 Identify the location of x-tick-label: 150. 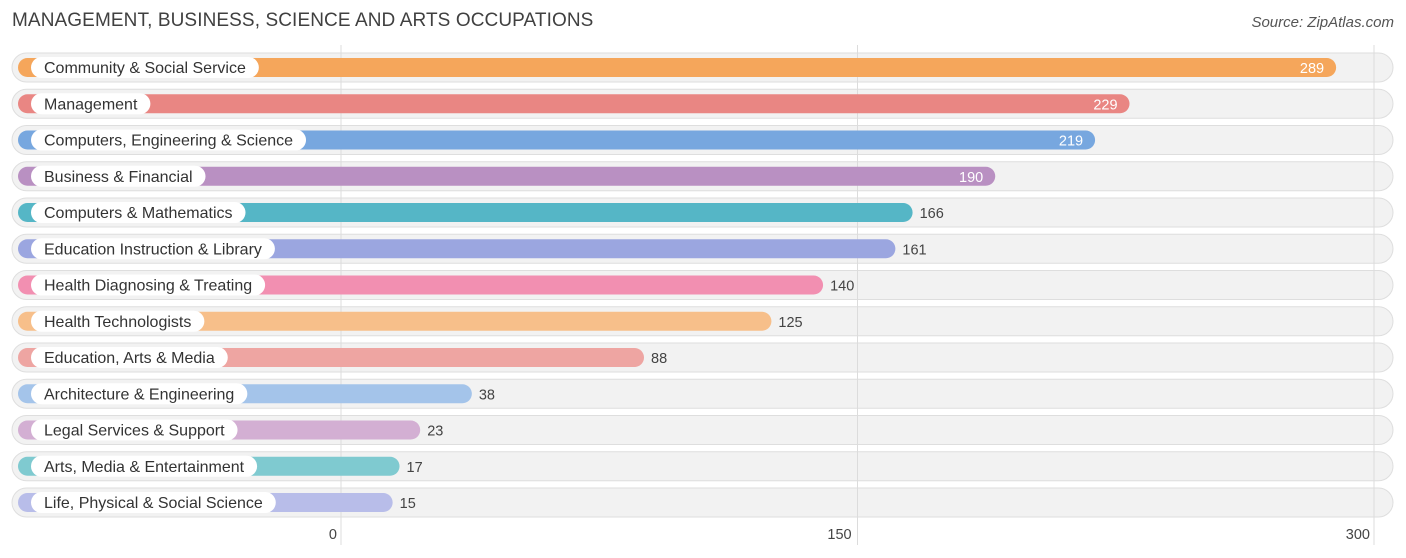
(839, 535).